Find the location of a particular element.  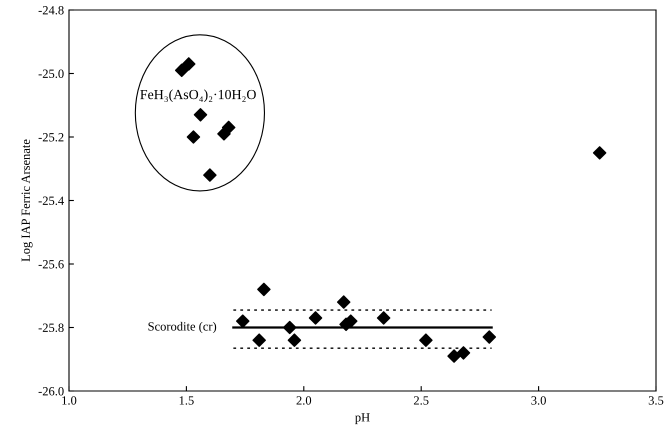

x-tick-label: 2.5 is located at coordinates (421, 400).